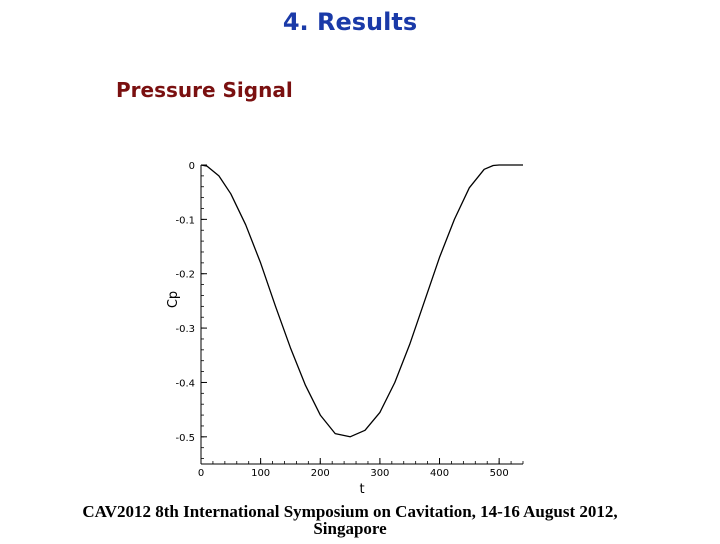  I want to click on y-tick-label: -0.5, so click(185, 438).